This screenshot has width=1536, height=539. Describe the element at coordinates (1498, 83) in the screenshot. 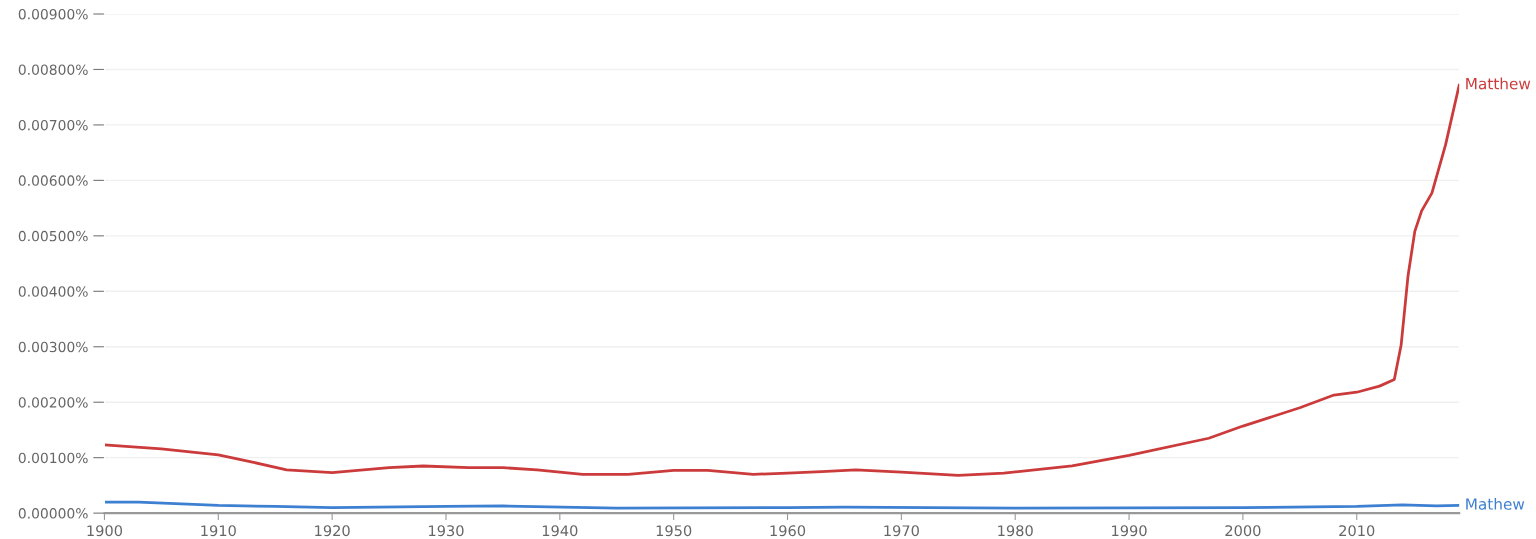

I see `series-label: Matthew` at that location.